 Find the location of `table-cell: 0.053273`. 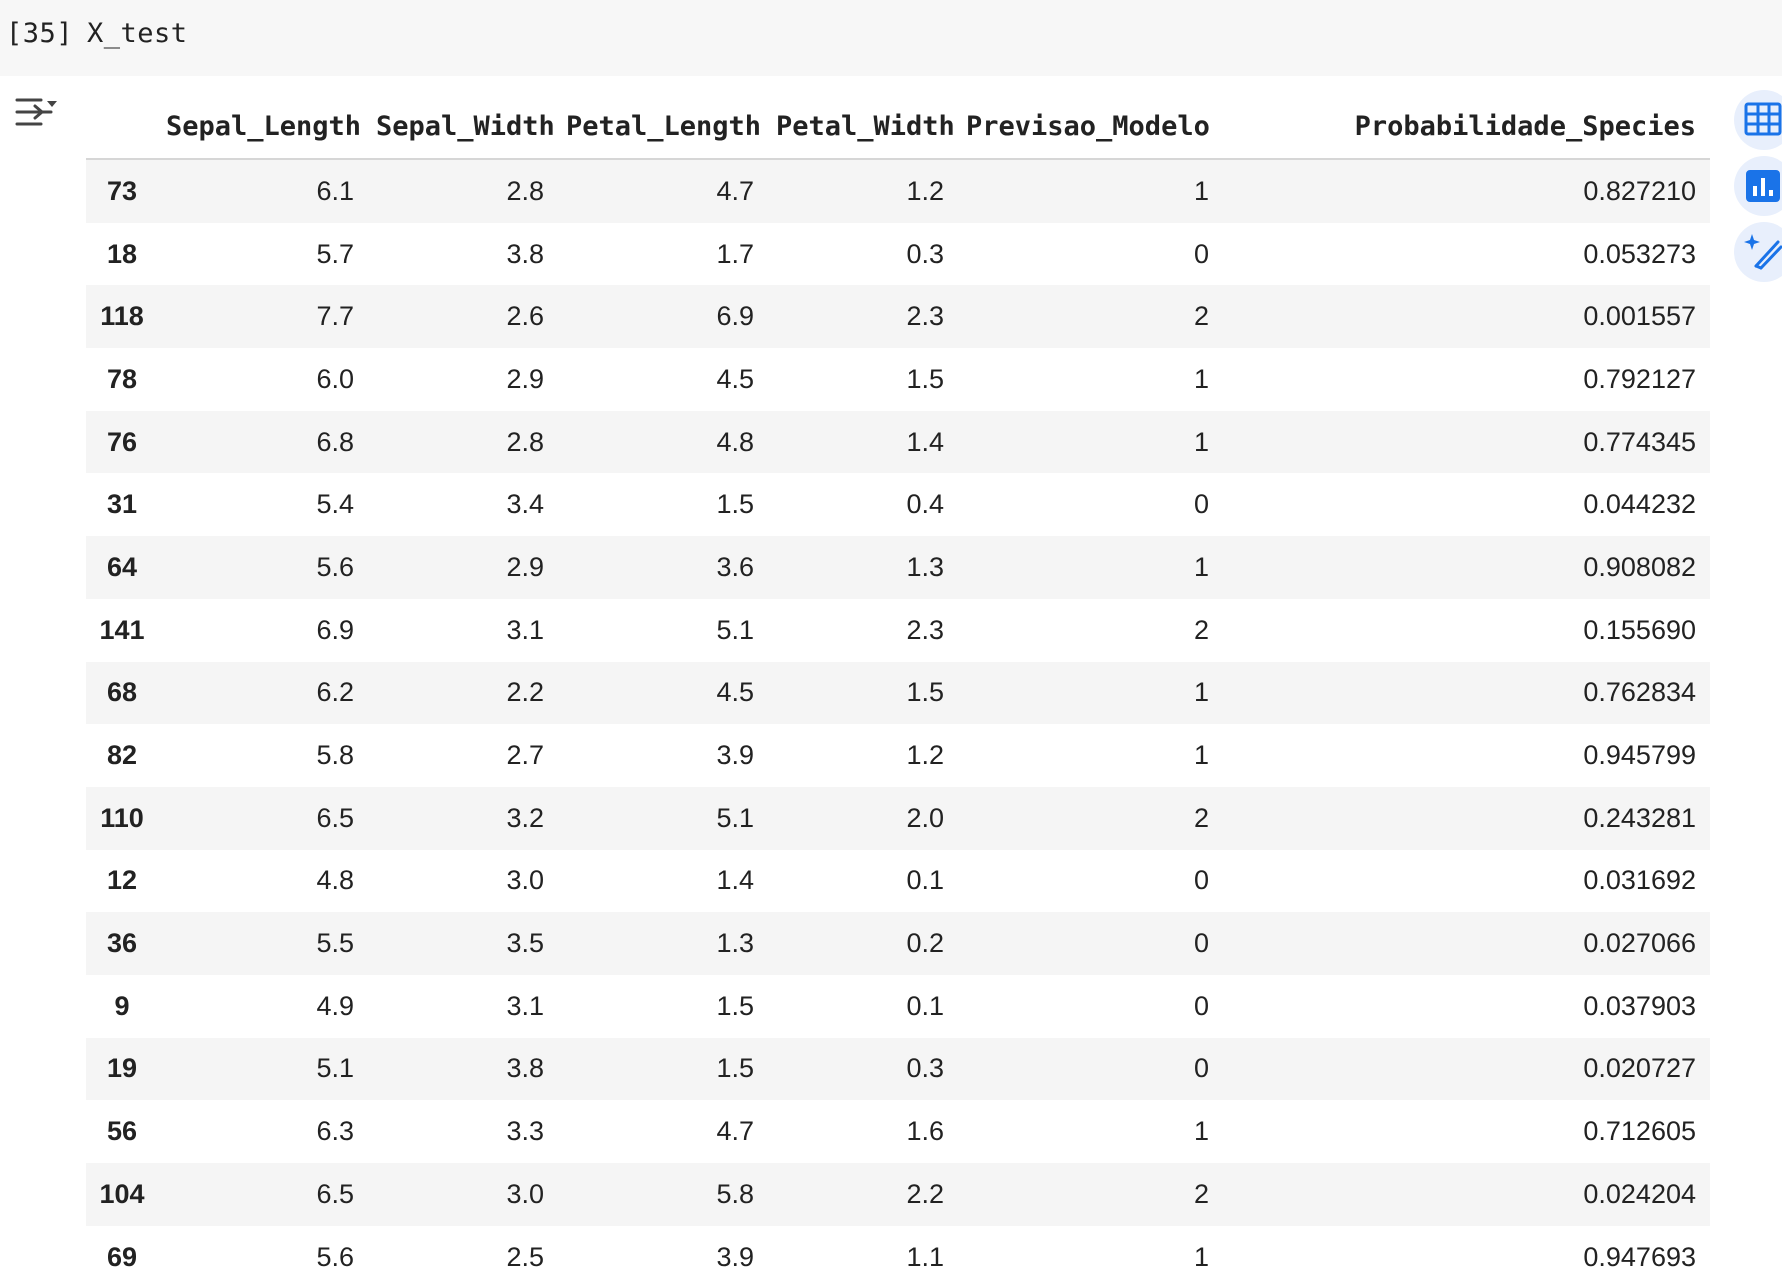

table-cell: 0.053273 is located at coordinates (1466, 254).